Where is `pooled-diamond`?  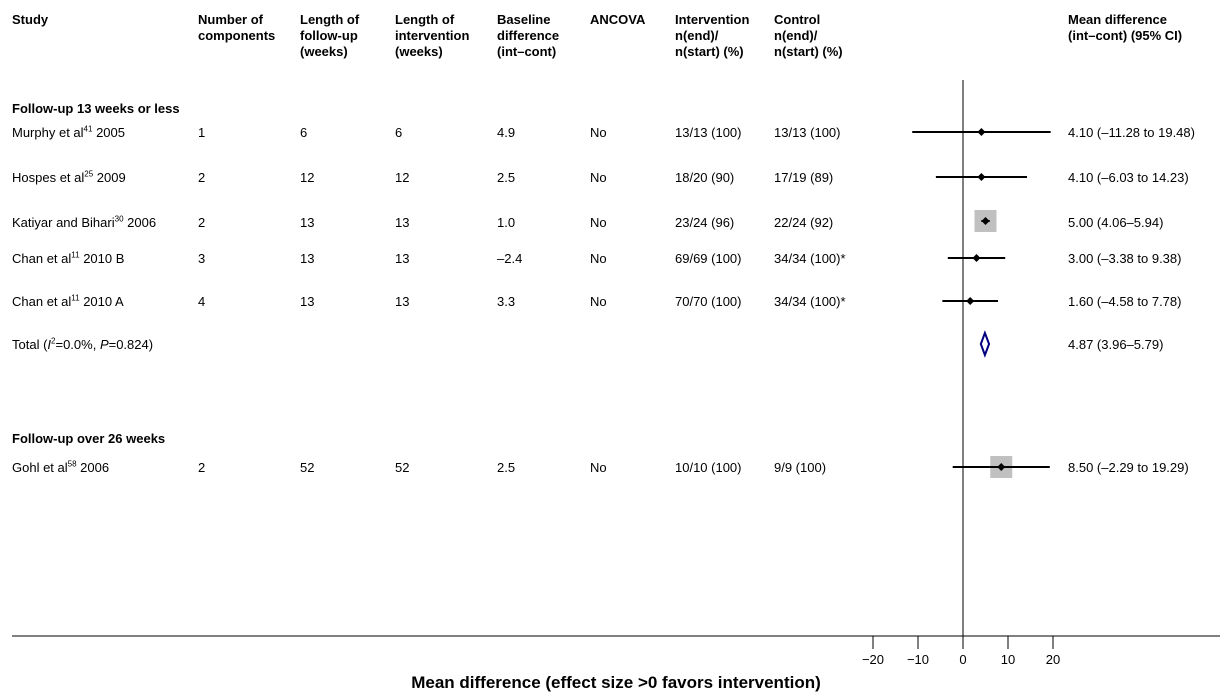 pooled-diamond is located at coordinates (985, 344).